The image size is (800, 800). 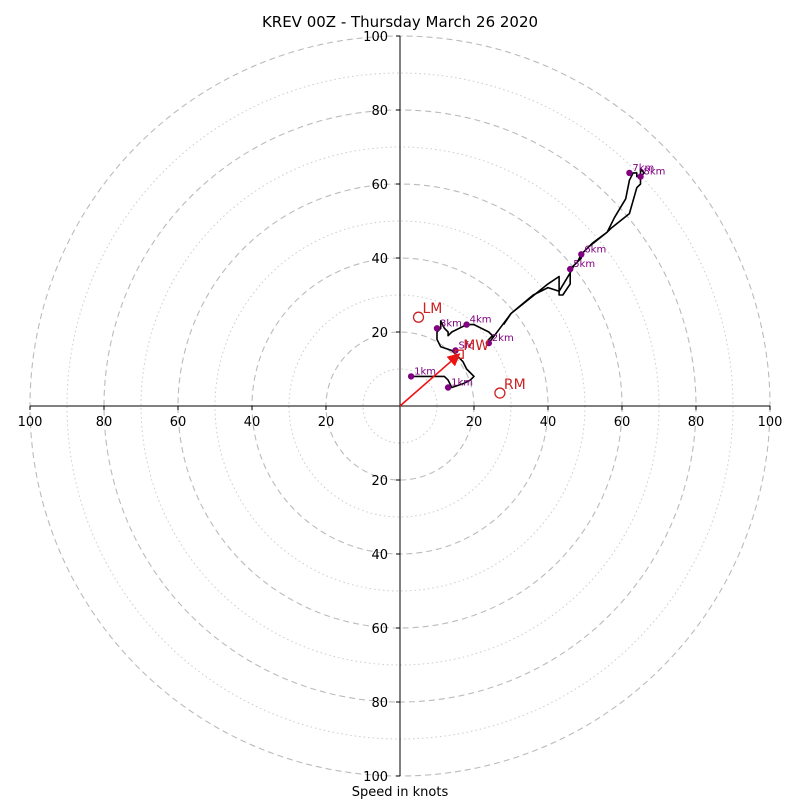 What do you see at coordinates (400, 792) in the screenshot?
I see `x-axis-label: Speed in knots` at bounding box center [400, 792].